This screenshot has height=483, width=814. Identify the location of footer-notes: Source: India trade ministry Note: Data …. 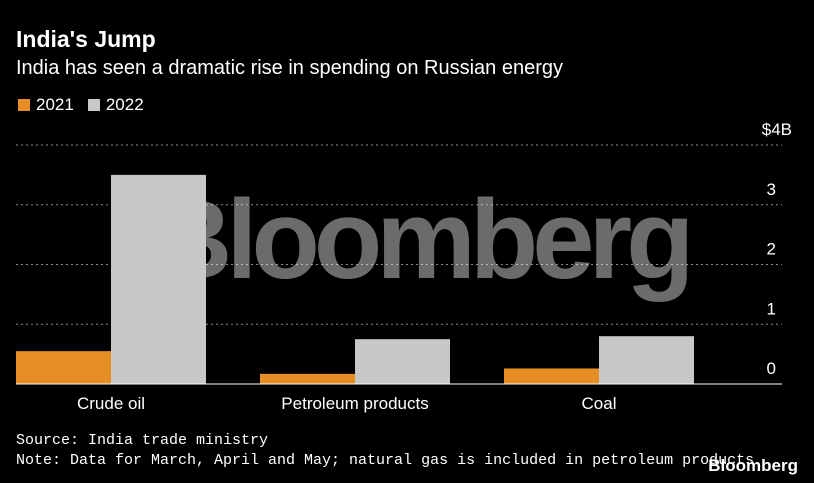
(385, 451).